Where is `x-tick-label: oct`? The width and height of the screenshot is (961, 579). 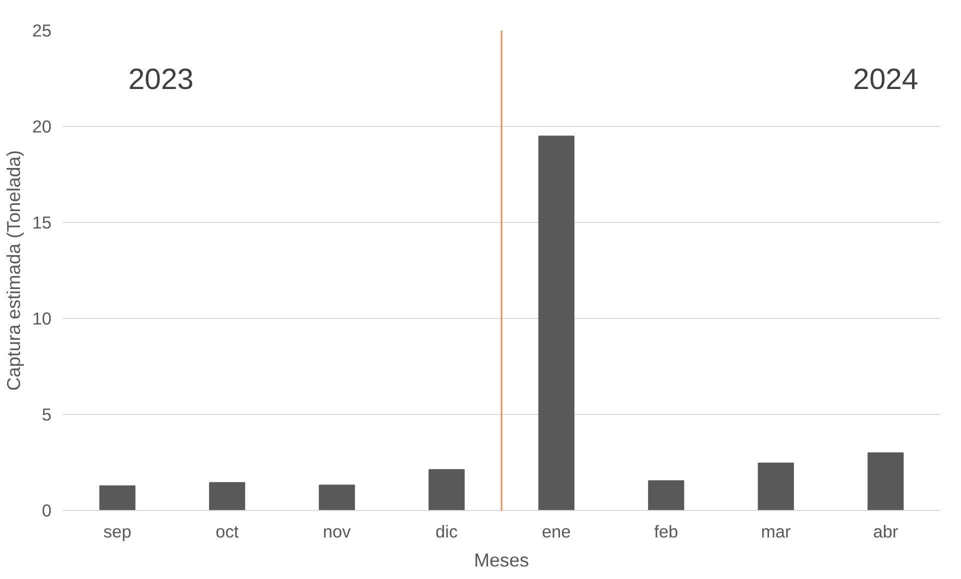 x-tick-label: oct is located at coordinates (227, 532).